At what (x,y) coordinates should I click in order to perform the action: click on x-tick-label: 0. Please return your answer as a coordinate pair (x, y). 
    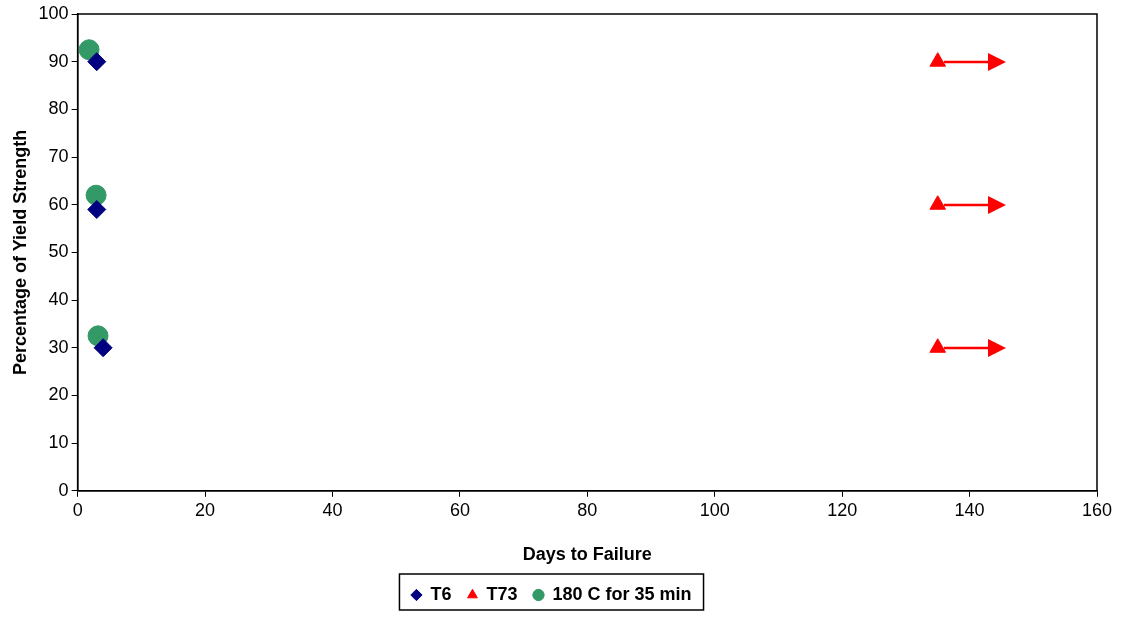
    Looking at the image, I should click on (77, 509).